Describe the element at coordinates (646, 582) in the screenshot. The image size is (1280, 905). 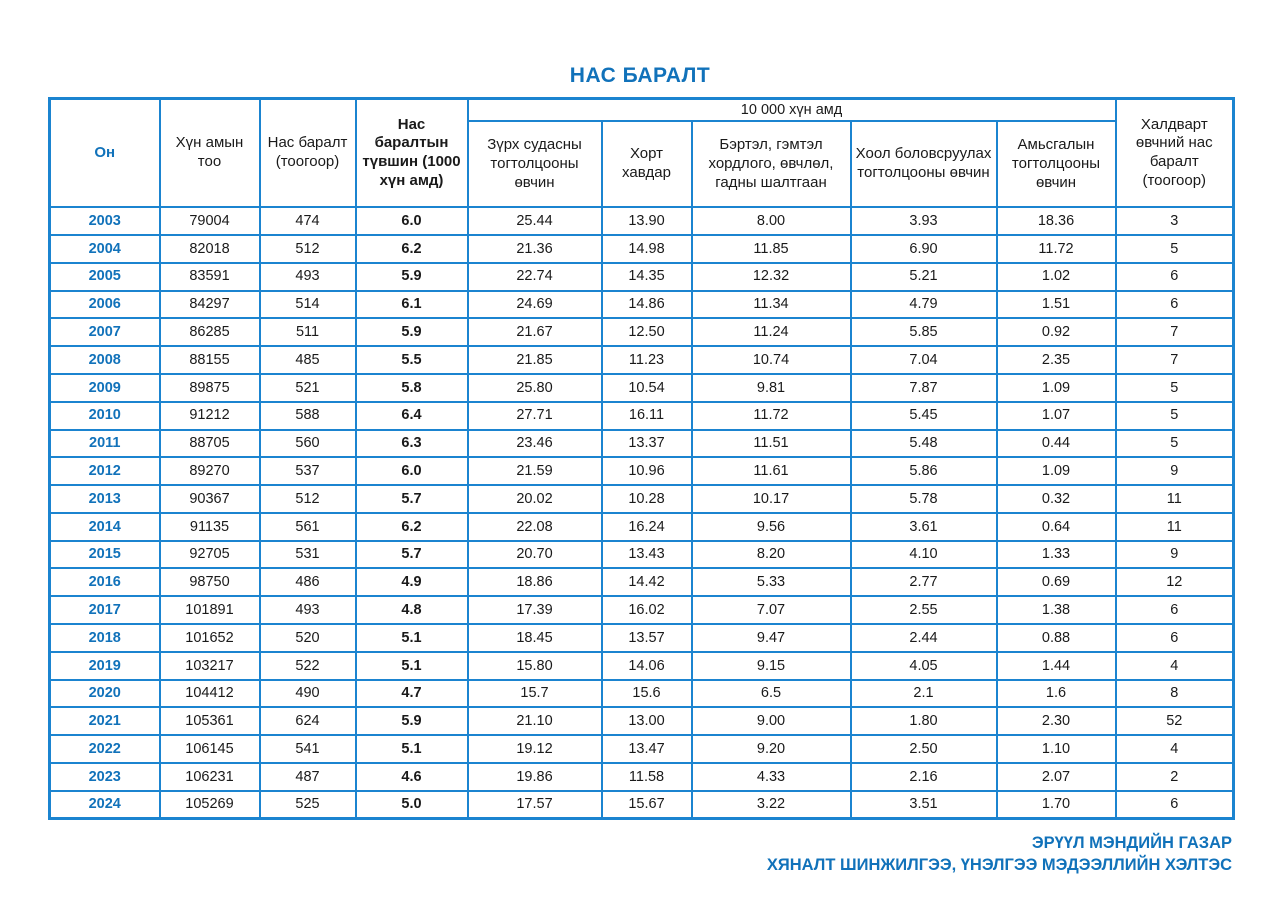
I see `cancer-cell: 14.42` at that location.